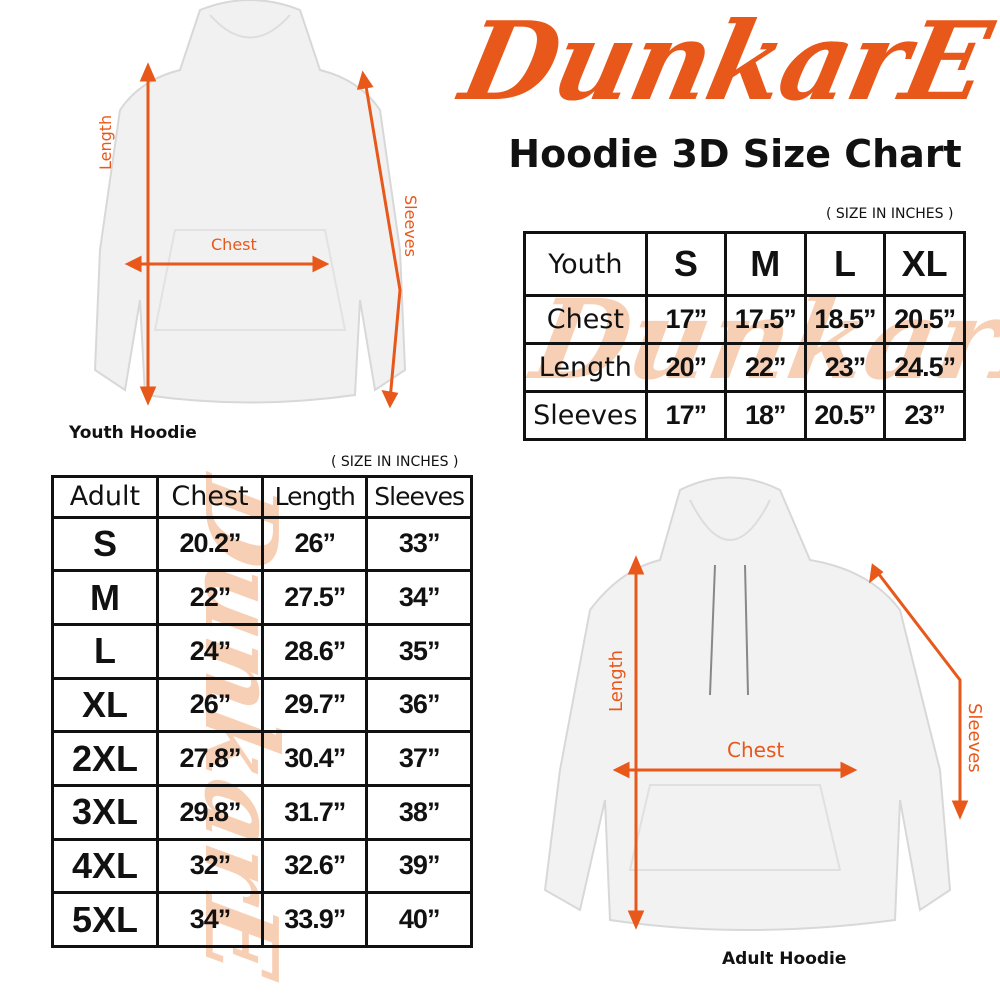 The width and height of the screenshot is (1000, 1000). I want to click on header-cell: Chest, so click(210, 497).